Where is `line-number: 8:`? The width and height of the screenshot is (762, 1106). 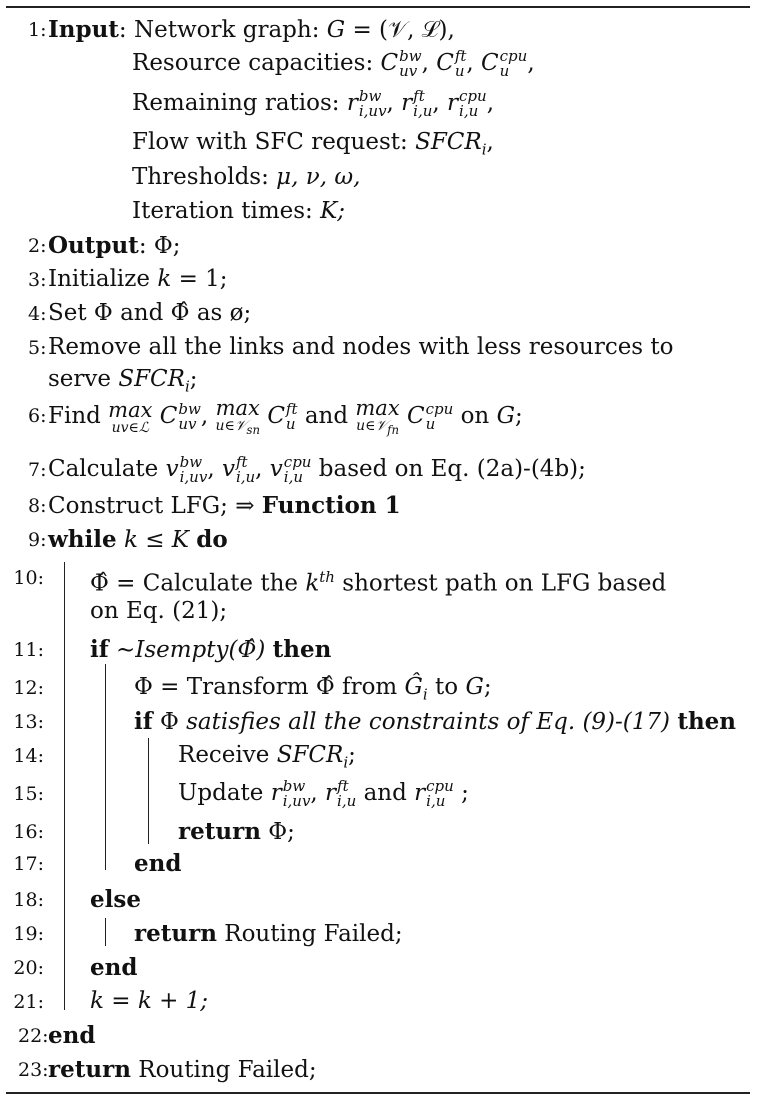
line-number: 8: is located at coordinates (37, 506).